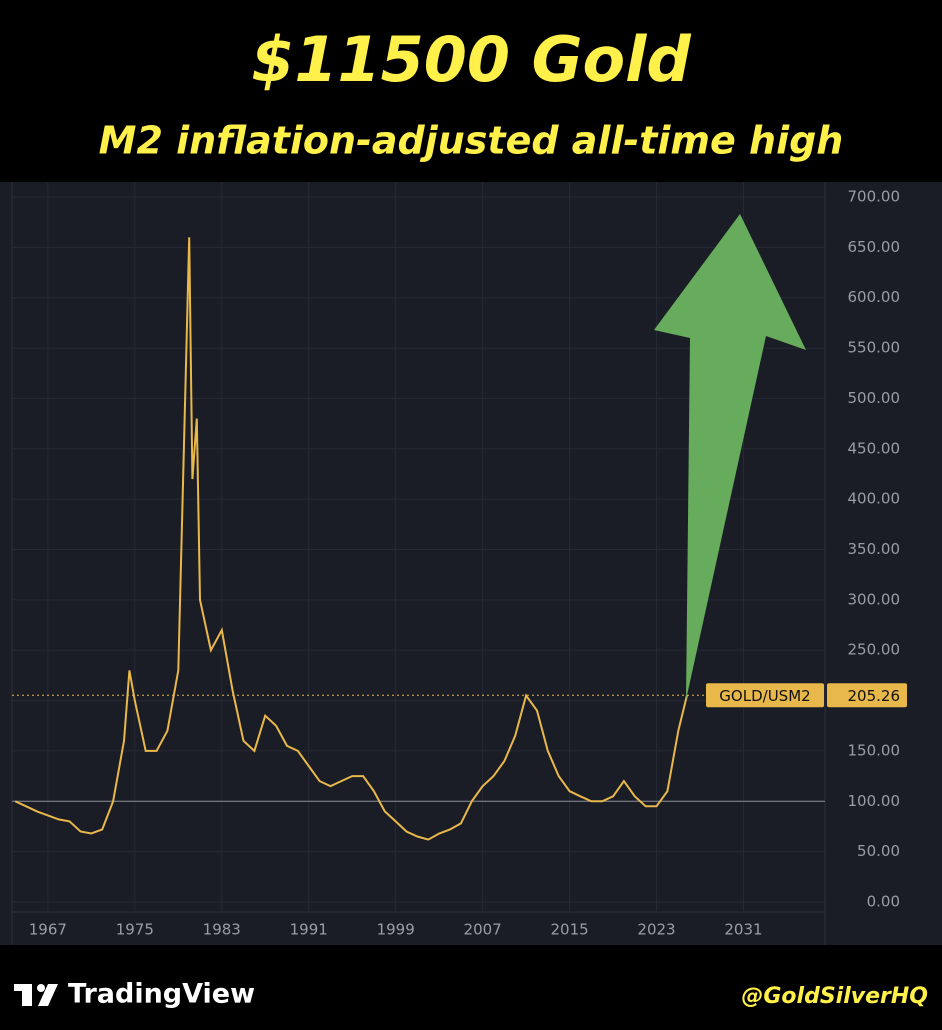 The image size is (942, 1030). What do you see at coordinates (730, 457) in the screenshot?
I see `arrow` at bounding box center [730, 457].